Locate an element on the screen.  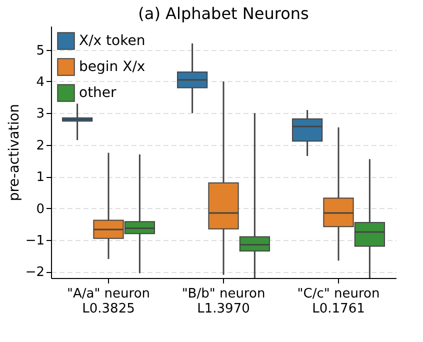
y-tick-label: 0 is located at coordinates (40, 209).